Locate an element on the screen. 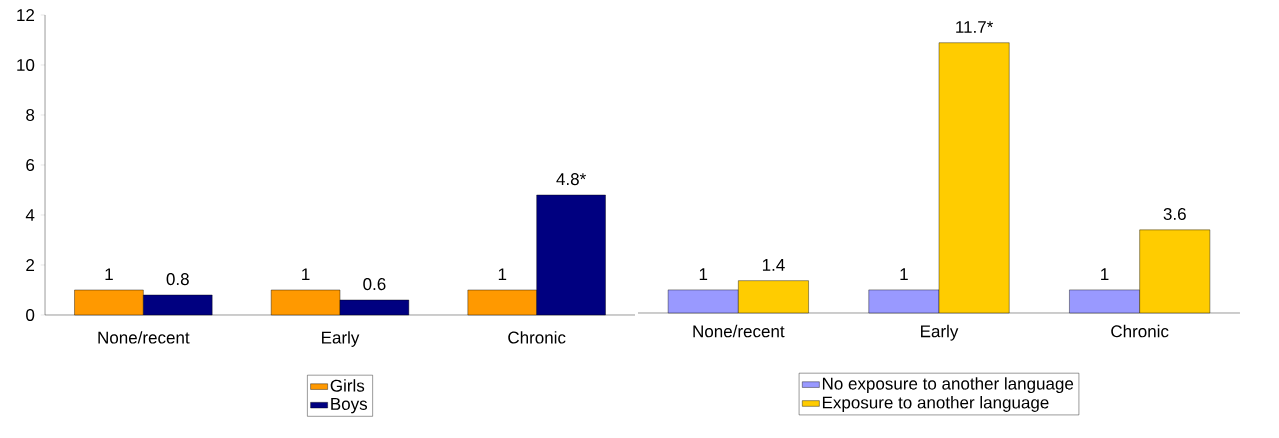  y-tick-label: 0 is located at coordinates (30, 315).